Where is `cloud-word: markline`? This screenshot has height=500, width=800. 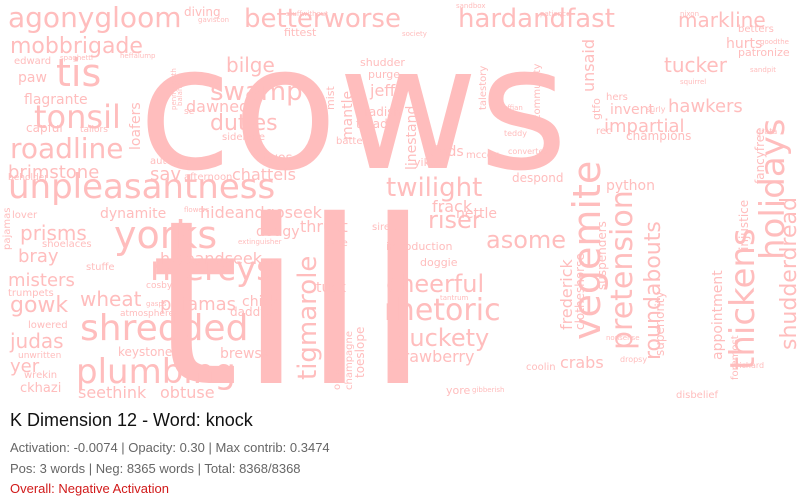
cloud-word: markline is located at coordinates (722, 20).